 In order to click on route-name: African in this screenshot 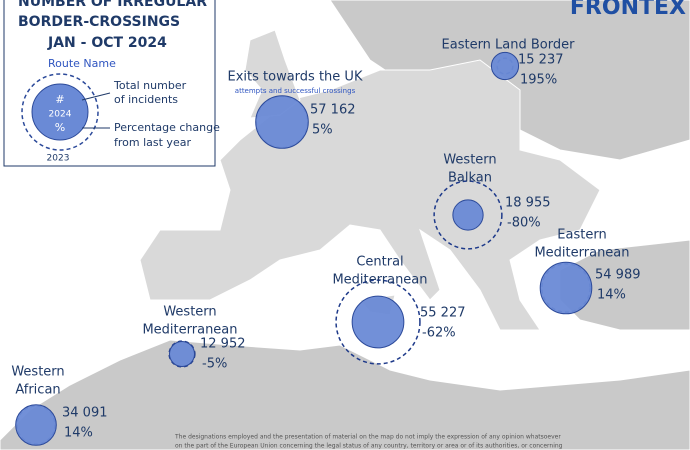, I will do `click(37, 390)`.